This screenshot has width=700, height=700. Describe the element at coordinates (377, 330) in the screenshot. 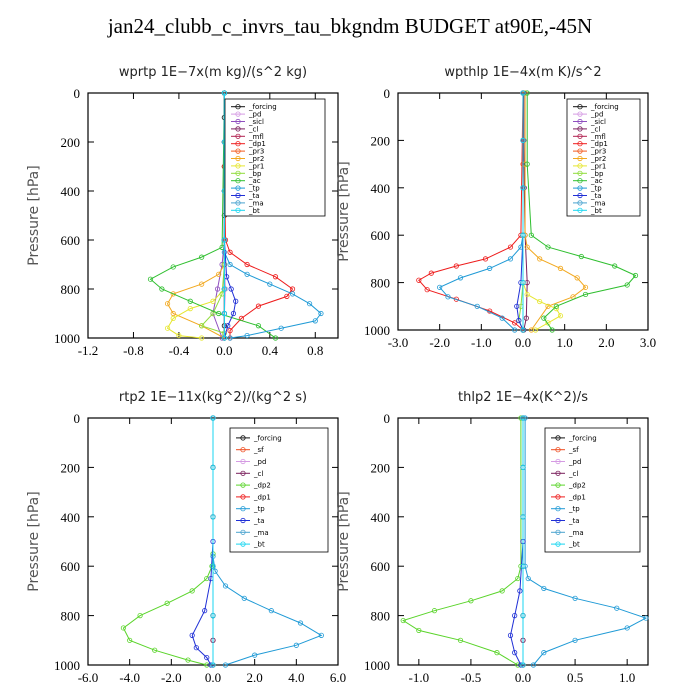

I see `y-tick-label: 1000` at that location.